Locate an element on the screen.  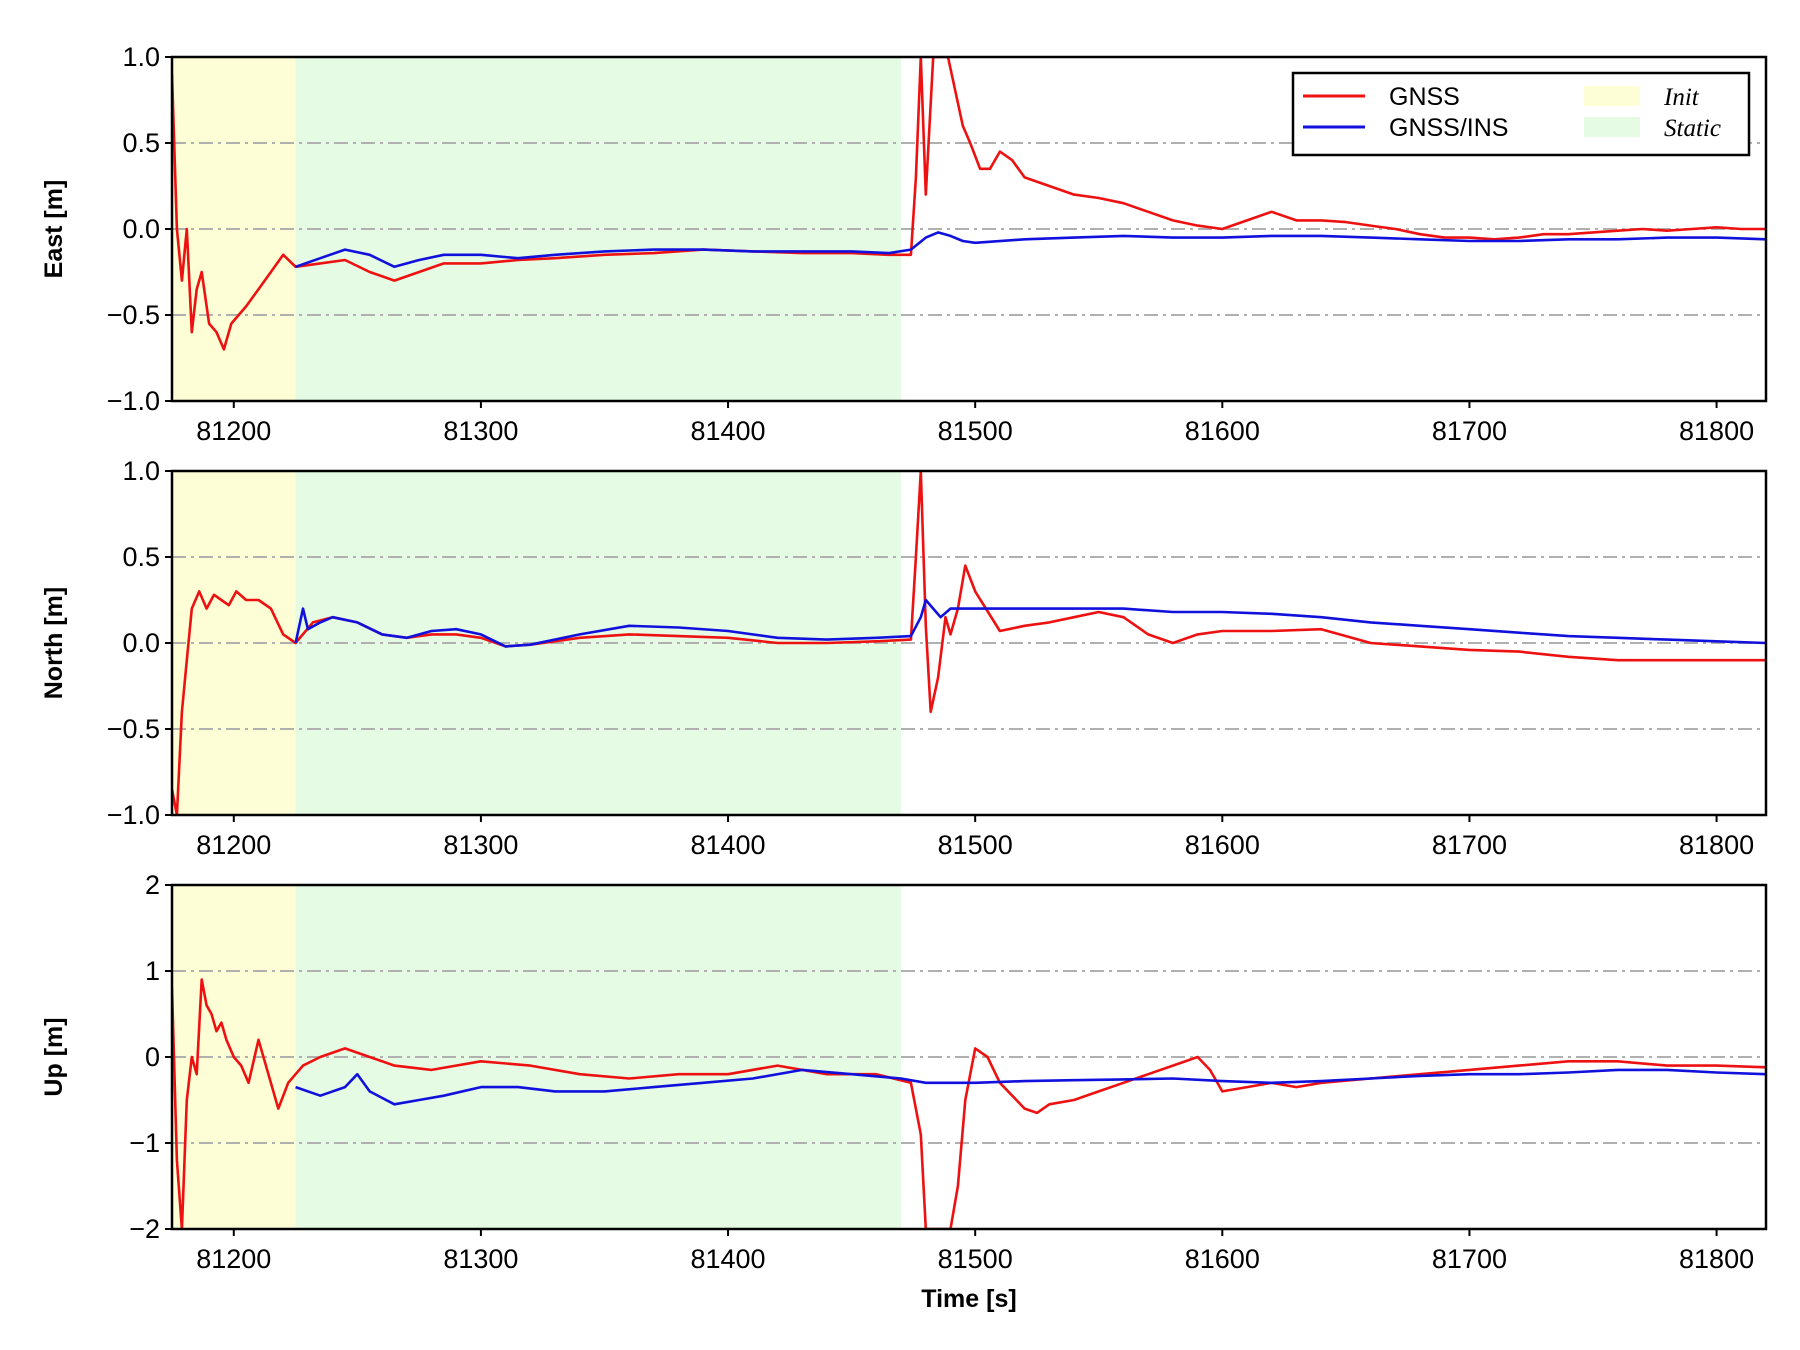
y-tick-label: −1 is located at coordinates (144, 1143).